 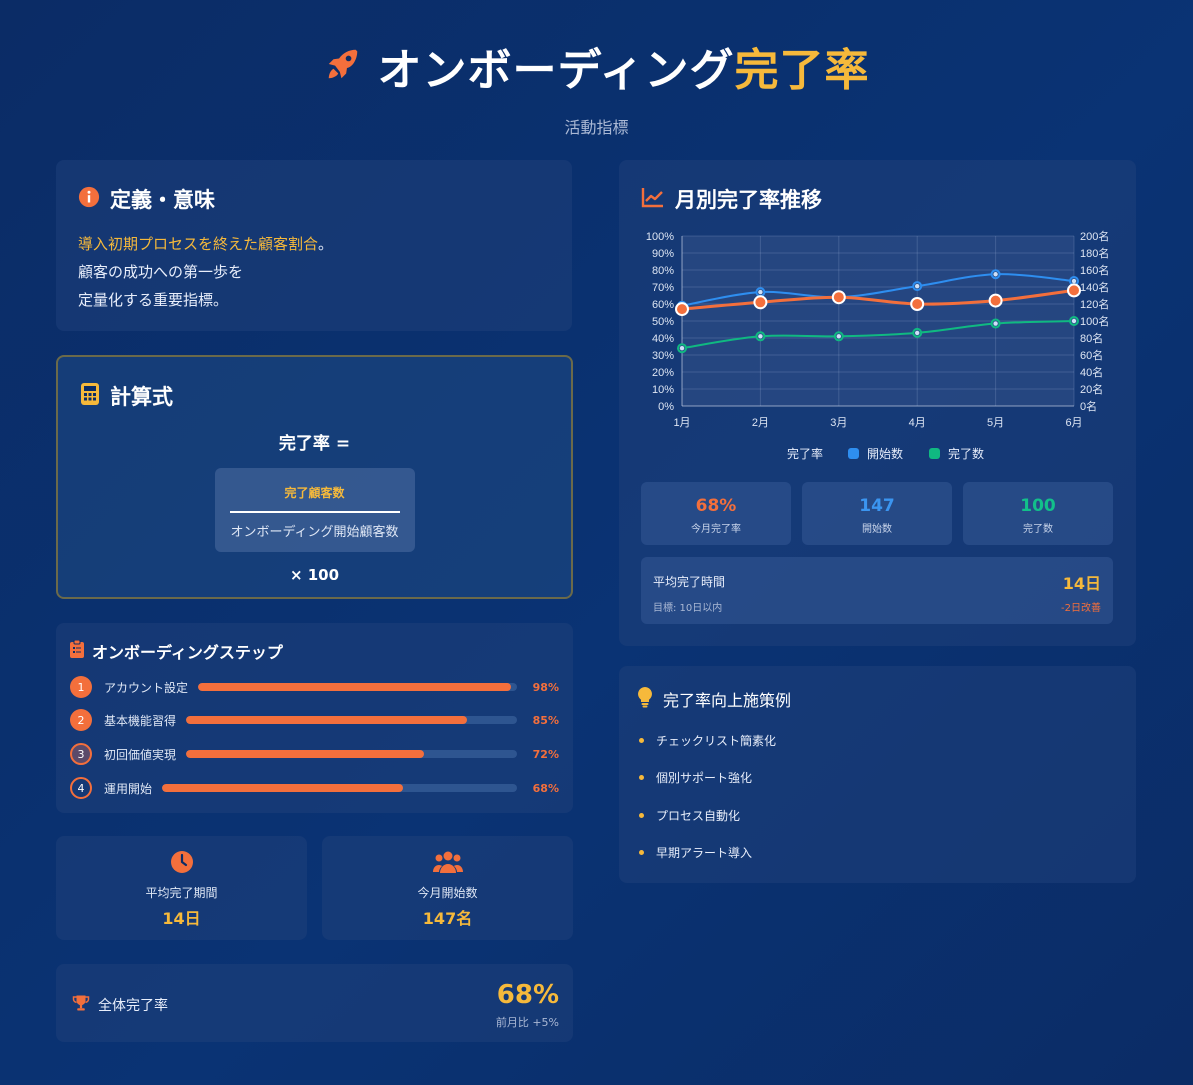 What do you see at coordinates (934, 453) in the screenshot?
I see `legend-swatch` at bounding box center [934, 453].